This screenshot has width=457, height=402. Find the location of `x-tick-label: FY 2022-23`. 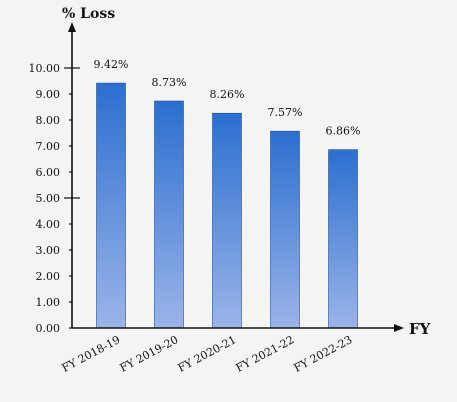

x-tick-label: FY 2022-23 is located at coordinates (323, 354).